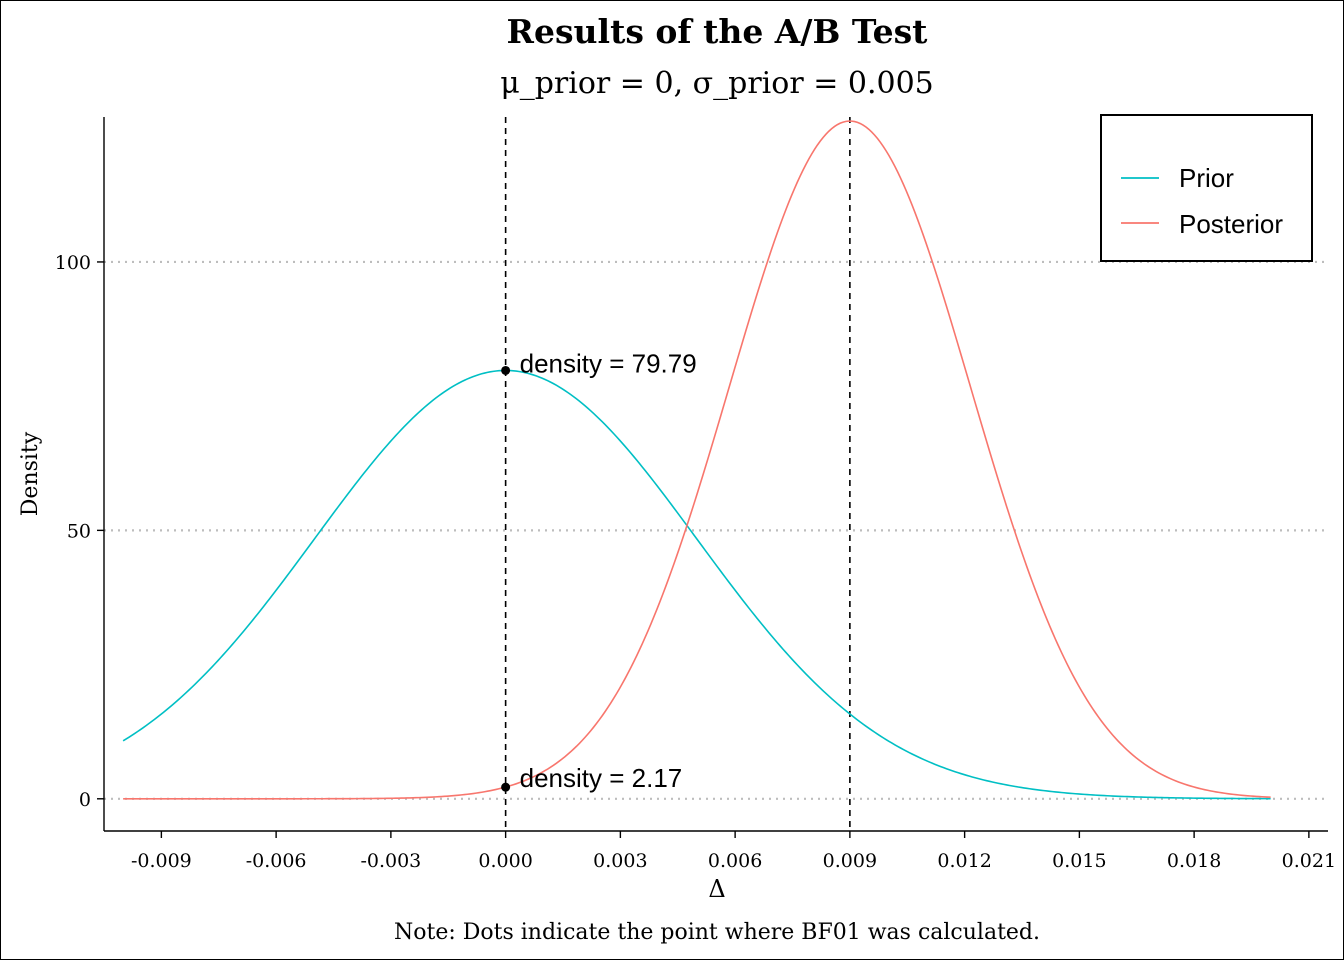 The width and height of the screenshot is (1344, 961). Describe the element at coordinates (1194, 861) in the screenshot. I see `x-tick-label: 0.018` at that location.